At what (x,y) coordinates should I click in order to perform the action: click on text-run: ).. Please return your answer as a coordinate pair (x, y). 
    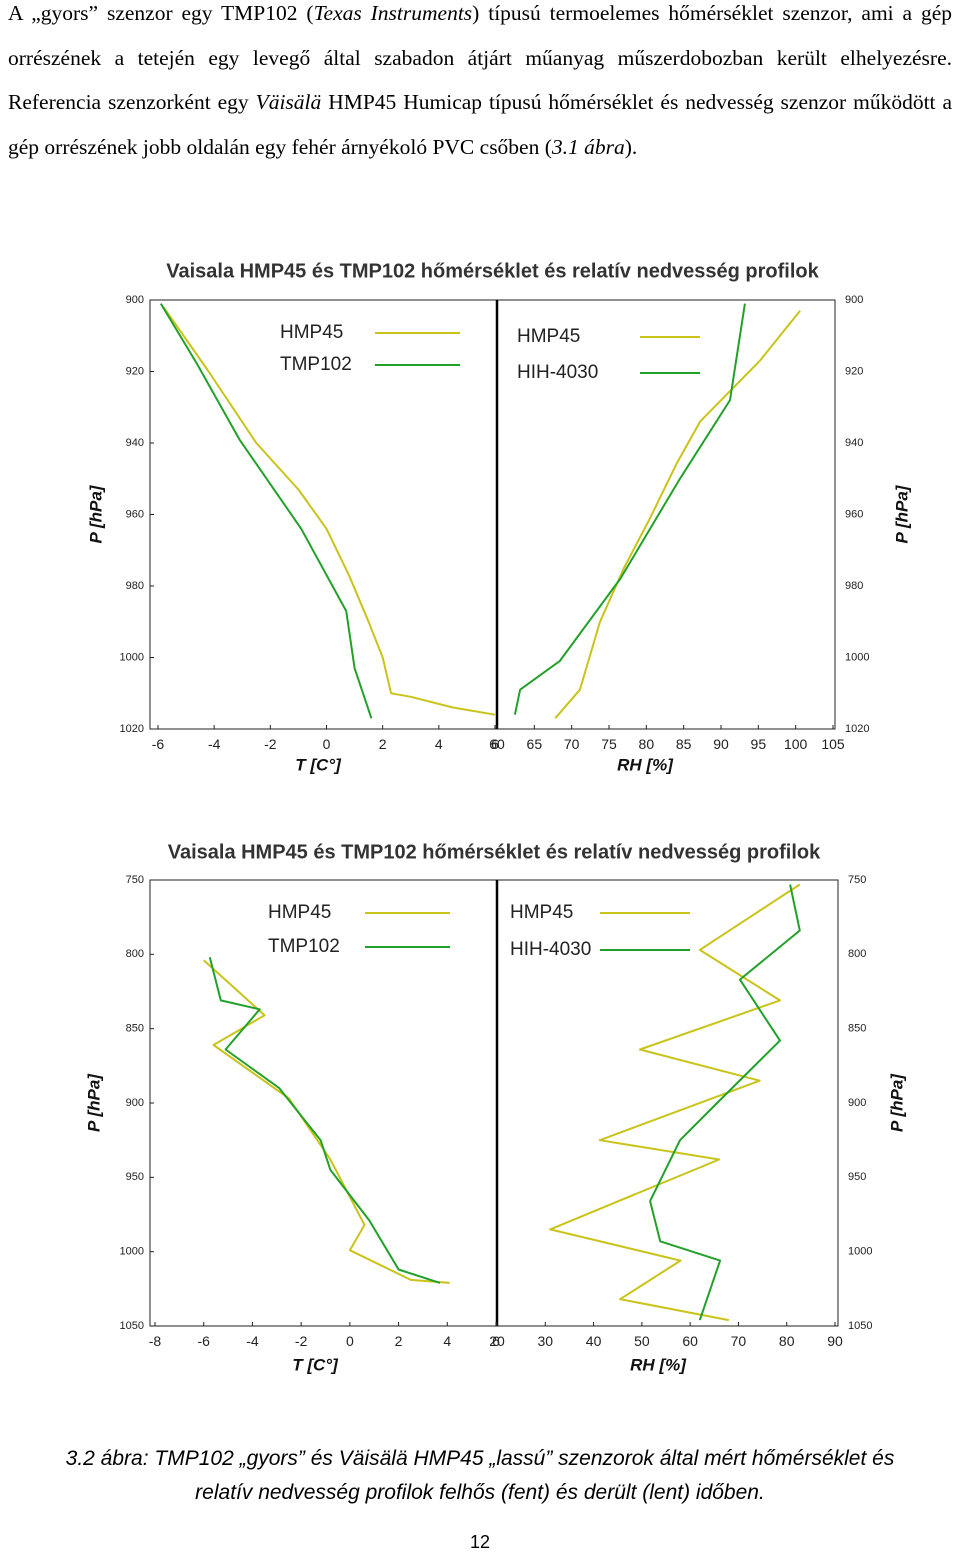
    Looking at the image, I should click on (631, 146).